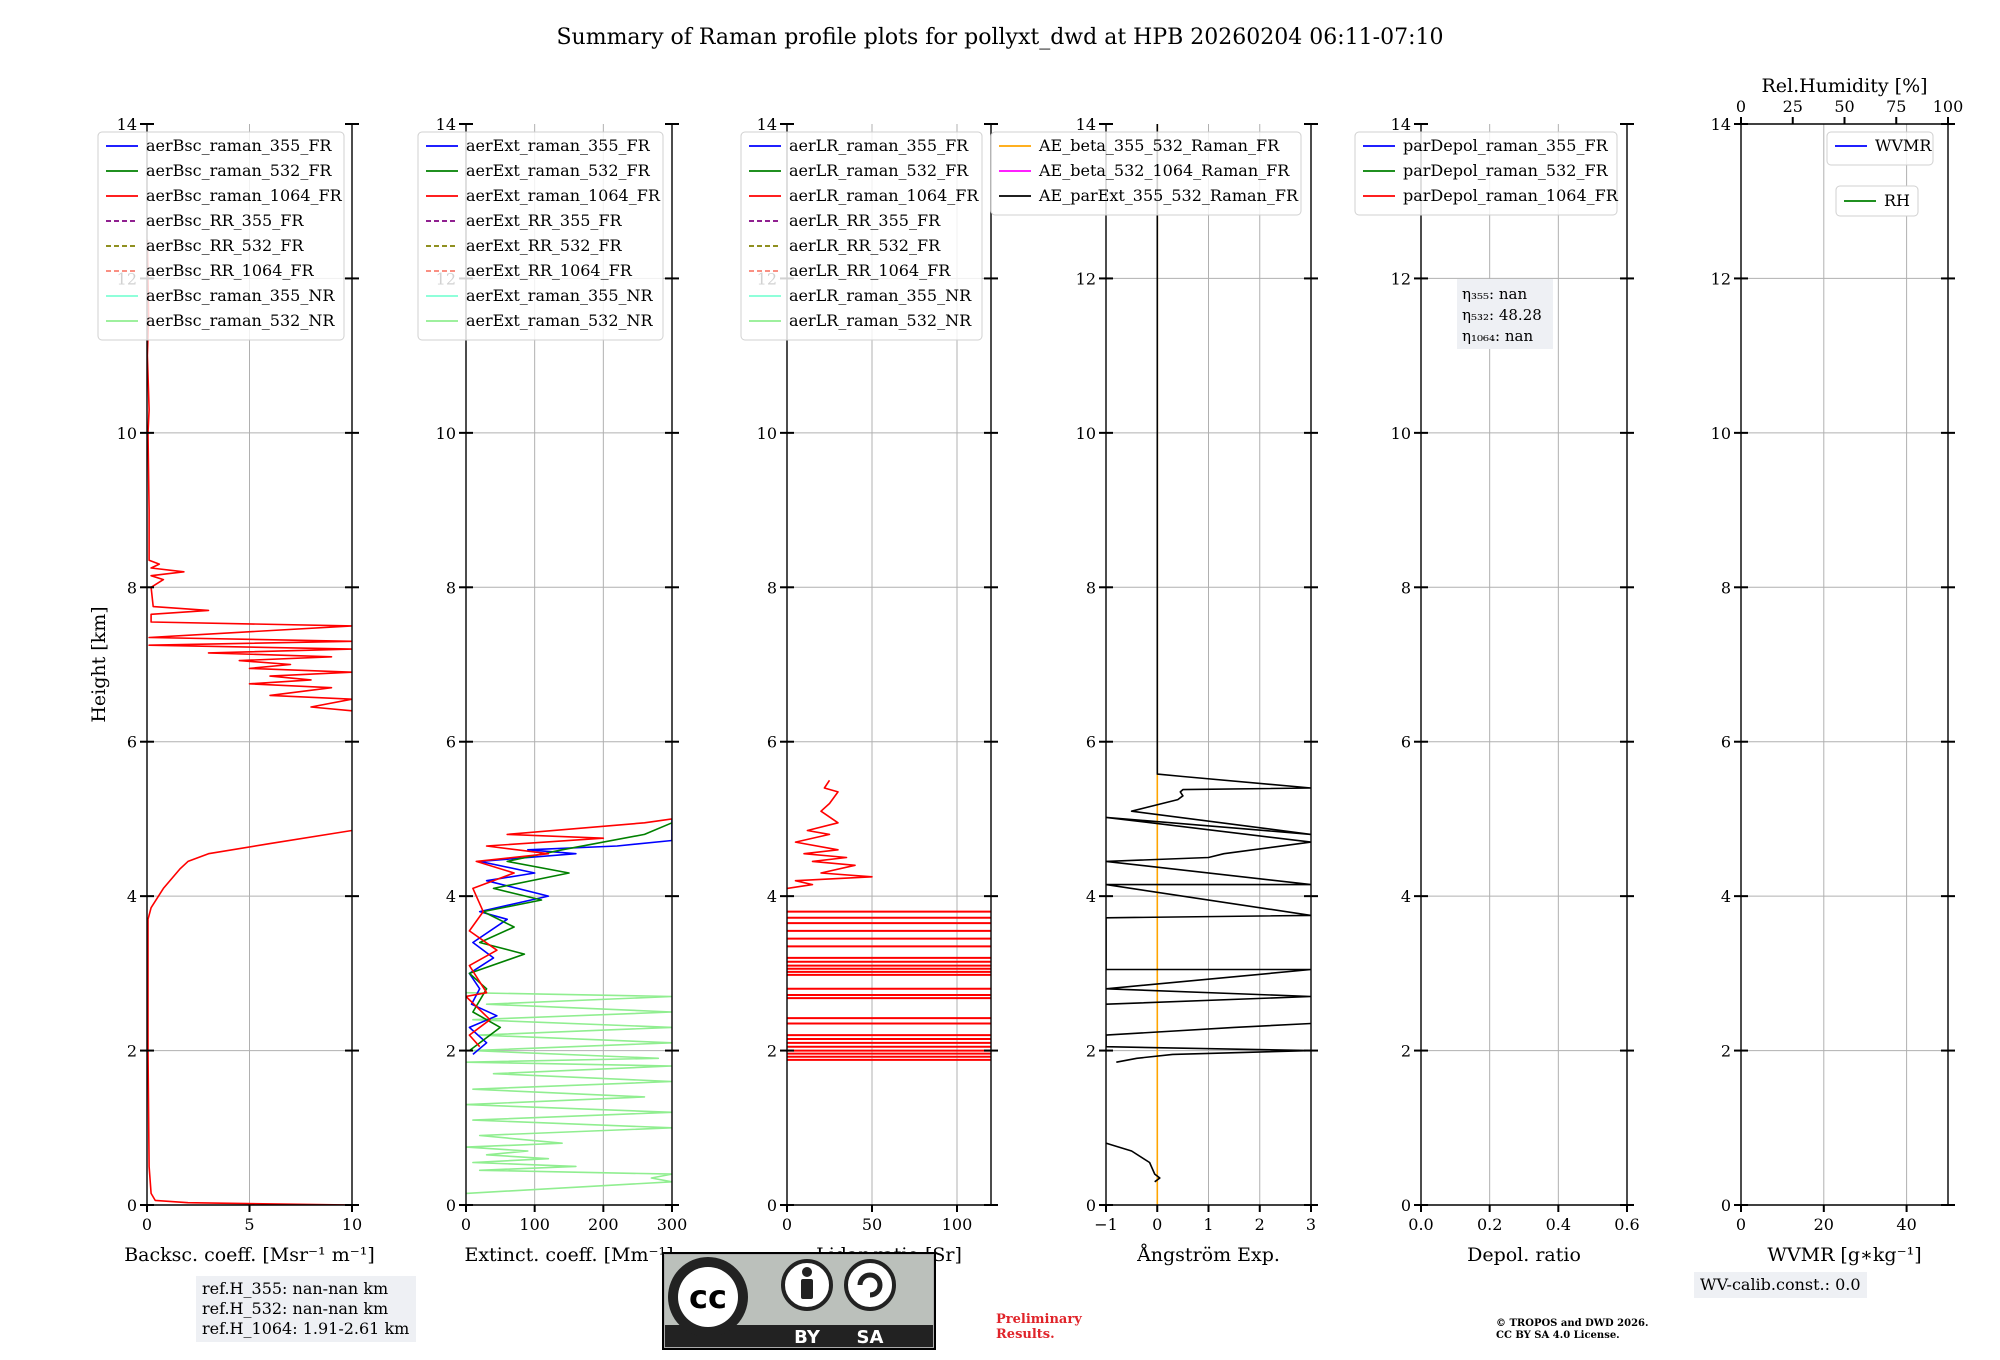 Image resolution: width=2000 pixels, height=1360 pixels. What do you see at coordinates (1844, 1255) in the screenshot?
I see `x-axis-label: WVMR [g∗kg⁻¹]` at bounding box center [1844, 1255].